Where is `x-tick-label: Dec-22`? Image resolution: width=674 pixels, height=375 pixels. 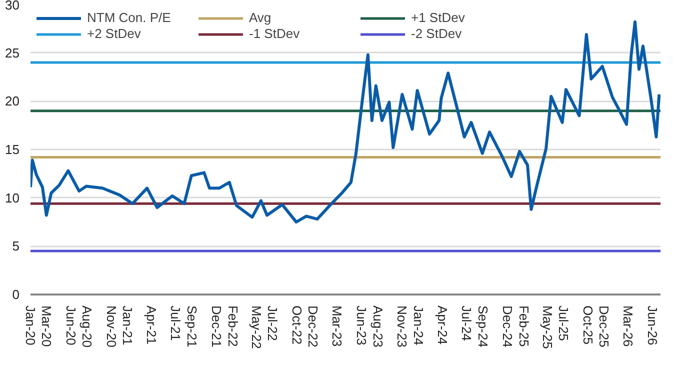
x-tick-label: Dec-22 is located at coordinates (313, 327).